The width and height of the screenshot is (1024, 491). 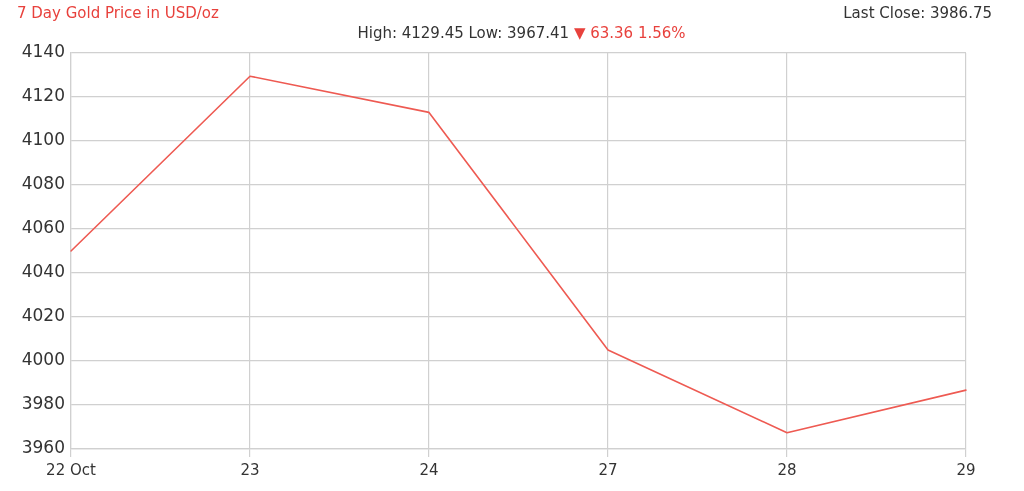 What do you see at coordinates (917, 13) in the screenshot?
I see `text: Last Close: 3986.75` at bounding box center [917, 13].